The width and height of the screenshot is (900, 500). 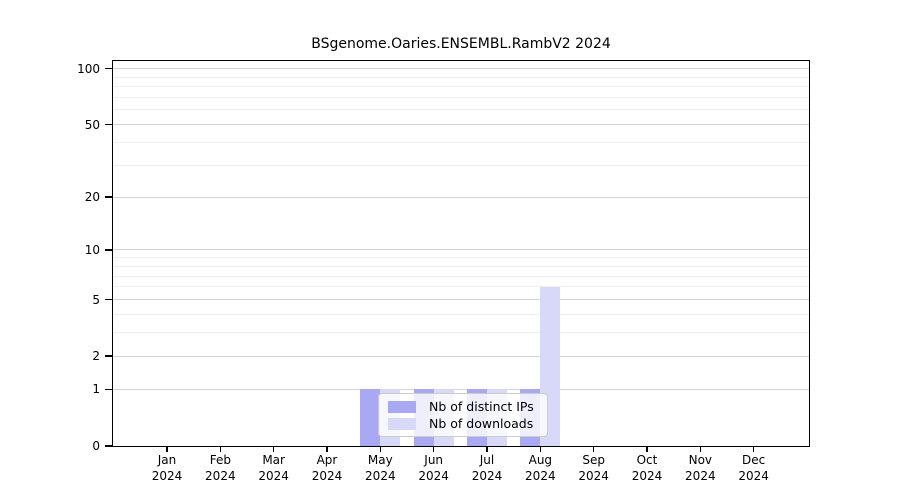 What do you see at coordinates (753, 468) in the screenshot?
I see `x-tick-label-dec: Dec 2024` at bounding box center [753, 468].